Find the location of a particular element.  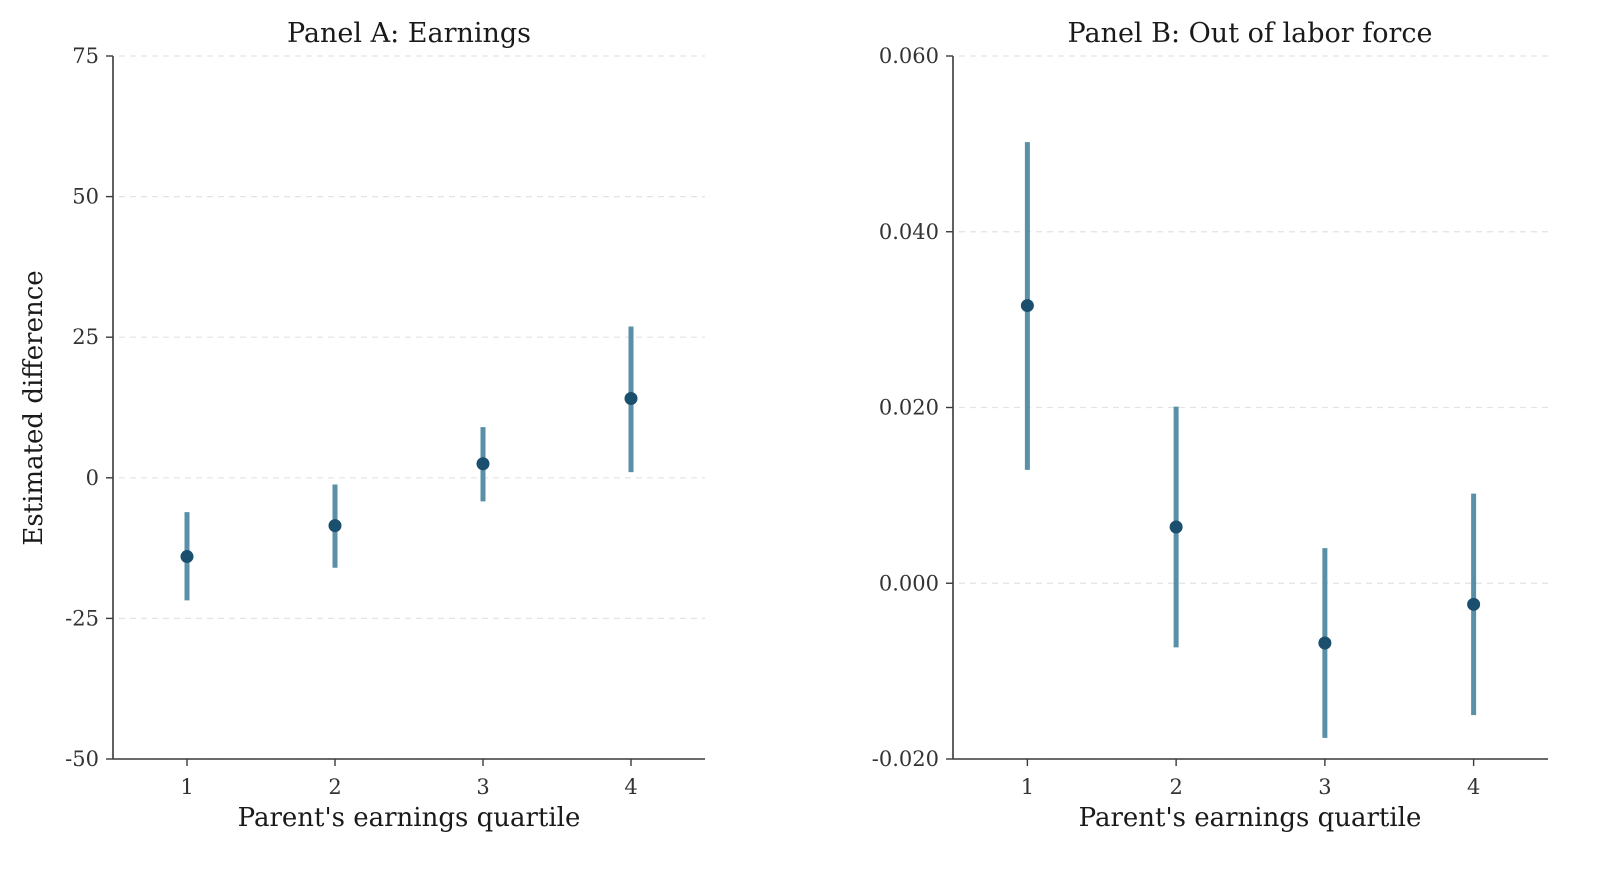

panel-a-x-tick-label: 3 is located at coordinates (482, 787).